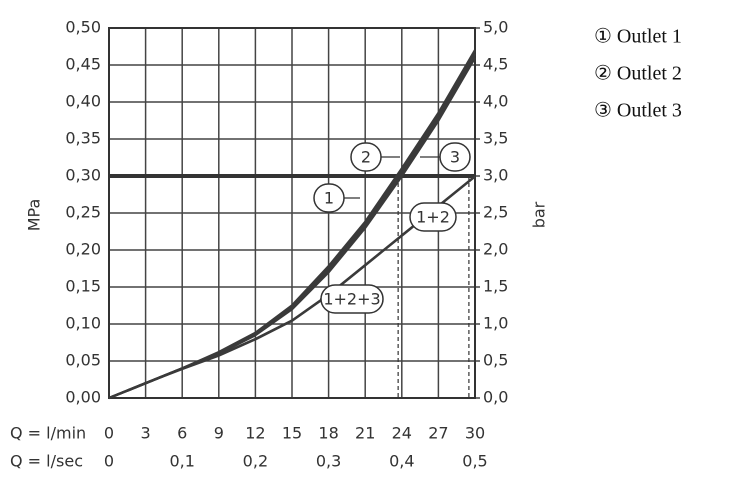 This screenshot has width=735, height=495. What do you see at coordinates (83, 212) in the screenshot?
I see `y-tick-label: 0,25` at bounding box center [83, 212].